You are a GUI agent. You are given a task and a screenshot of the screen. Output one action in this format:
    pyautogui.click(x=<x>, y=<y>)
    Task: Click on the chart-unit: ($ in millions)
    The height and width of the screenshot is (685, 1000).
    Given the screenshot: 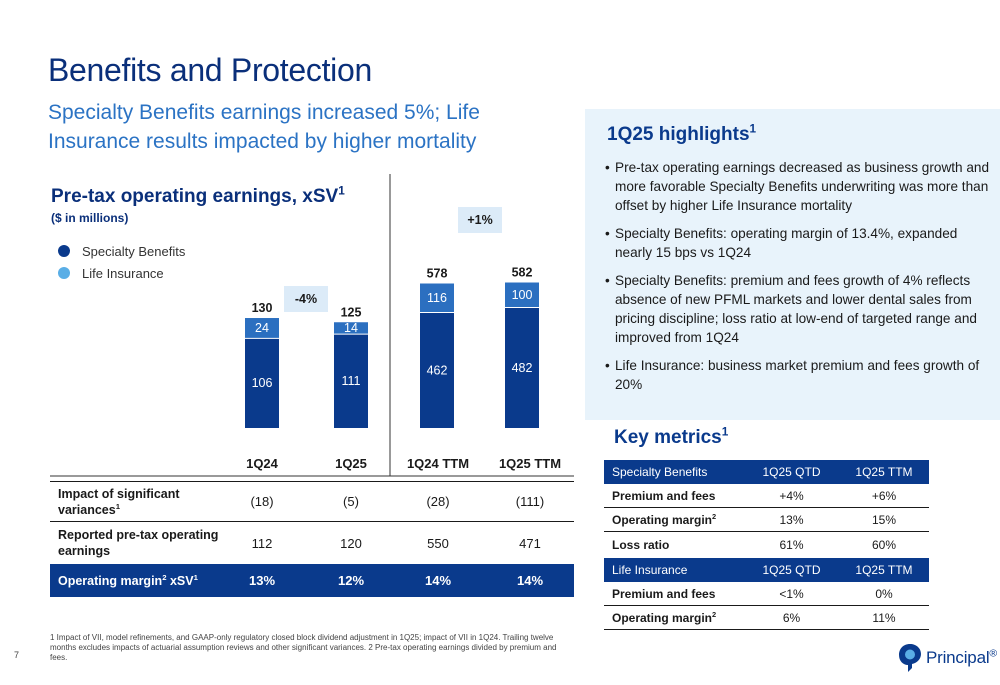 What is the action you would take?
    pyautogui.click(x=90, y=218)
    